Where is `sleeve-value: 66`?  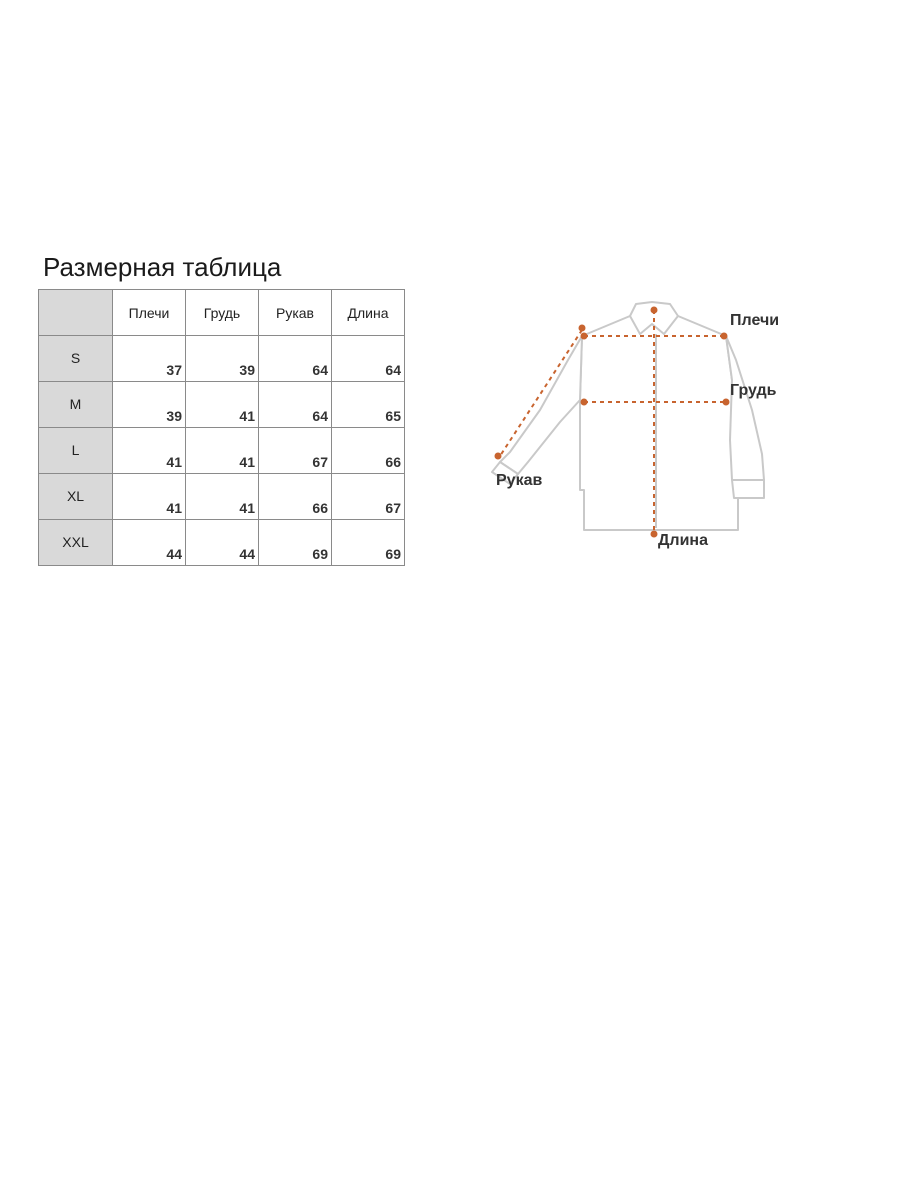
sleeve-value: 66 is located at coordinates (320, 508).